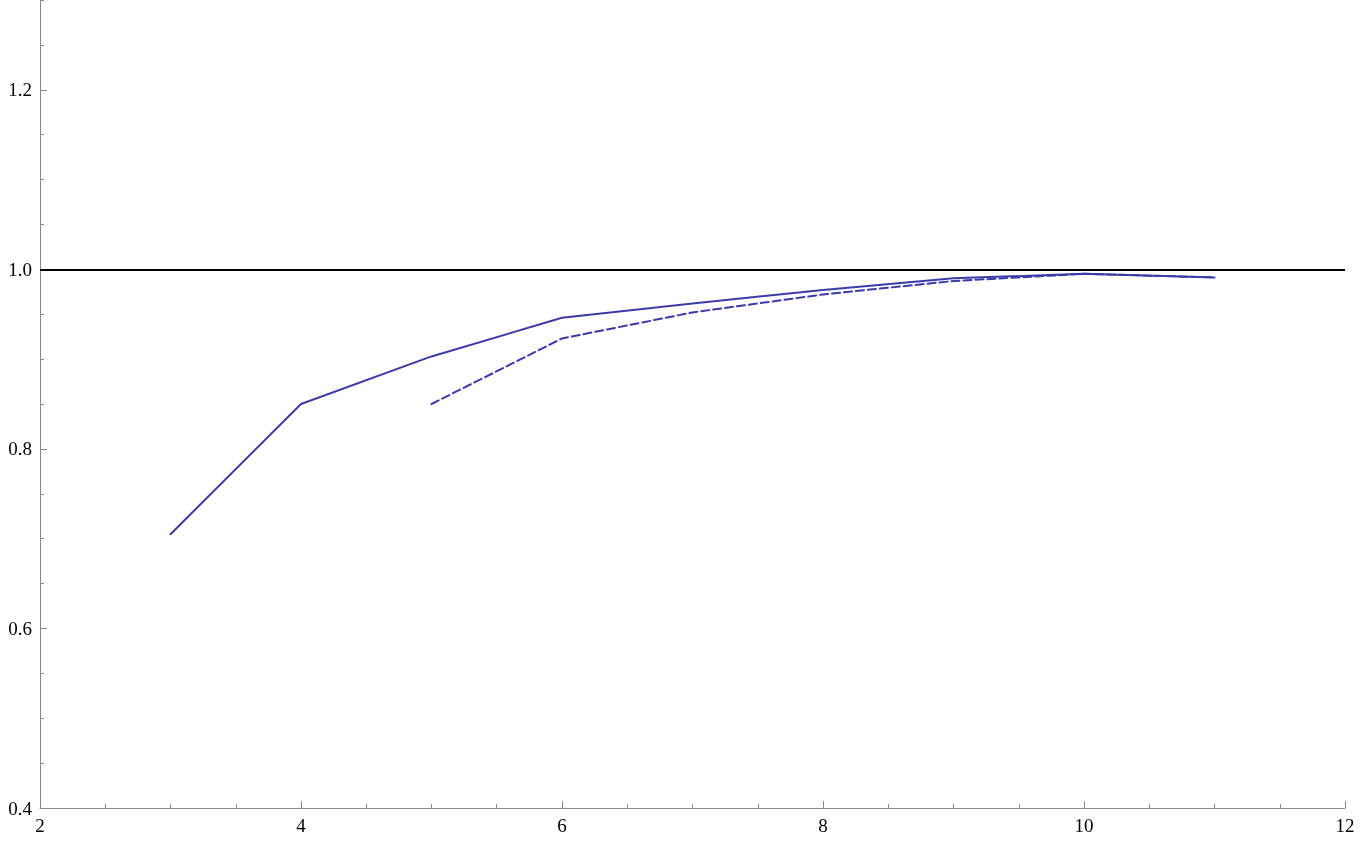 The width and height of the screenshot is (1361, 842). What do you see at coordinates (823, 825) in the screenshot?
I see `x-tick-label: 8` at bounding box center [823, 825].